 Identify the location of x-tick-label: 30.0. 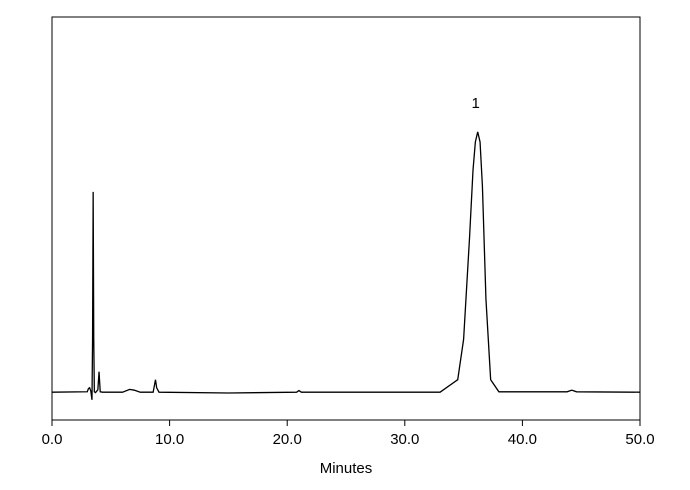
(404, 439).